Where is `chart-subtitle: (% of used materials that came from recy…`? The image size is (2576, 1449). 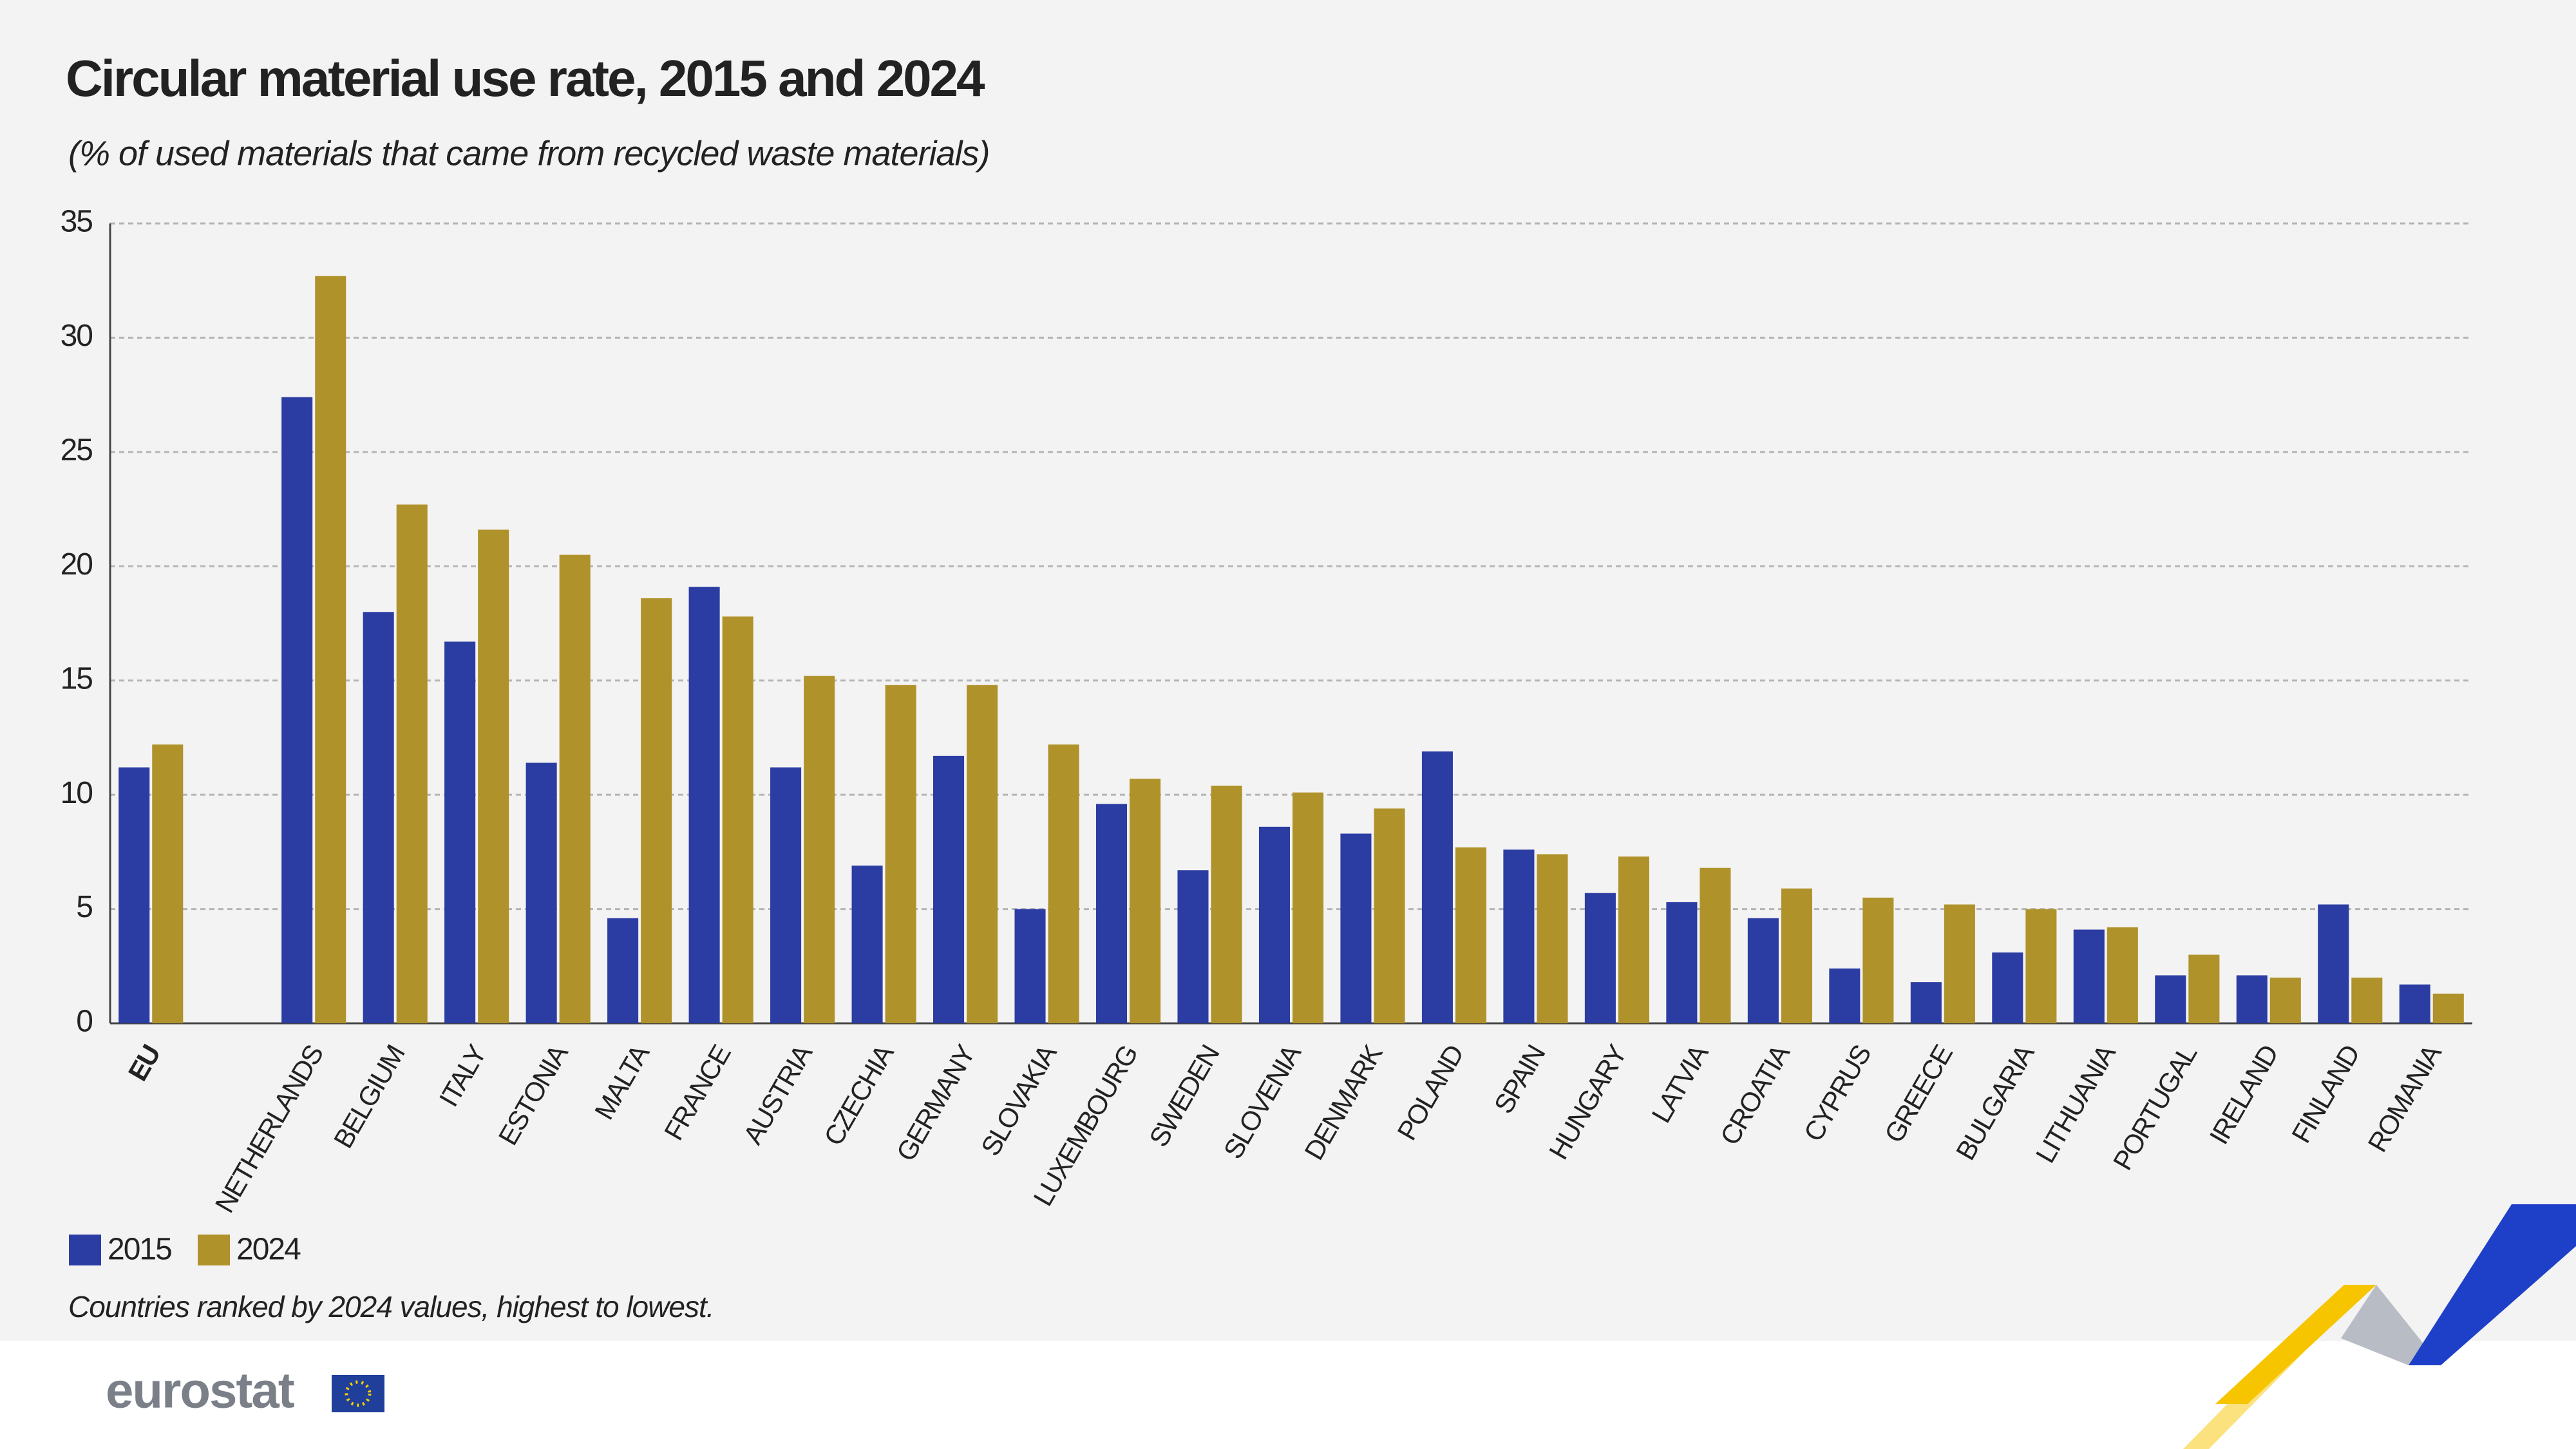 chart-subtitle: (% of used materials that came from recy… is located at coordinates (529, 153).